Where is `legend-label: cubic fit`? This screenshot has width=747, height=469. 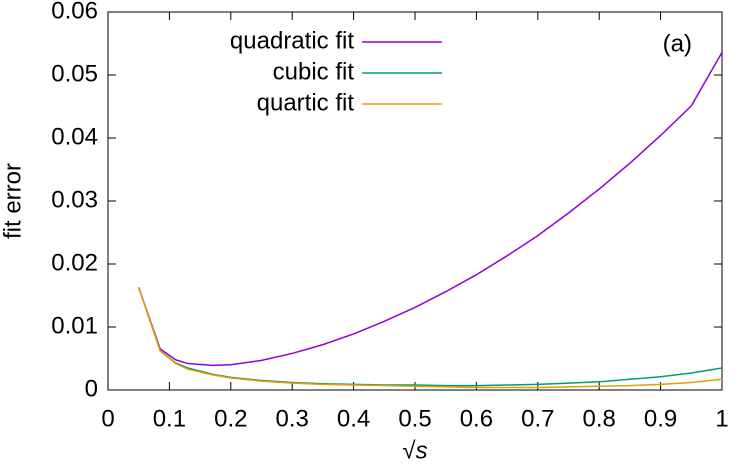
legend-label: cubic fit is located at coordinates (314, 71).